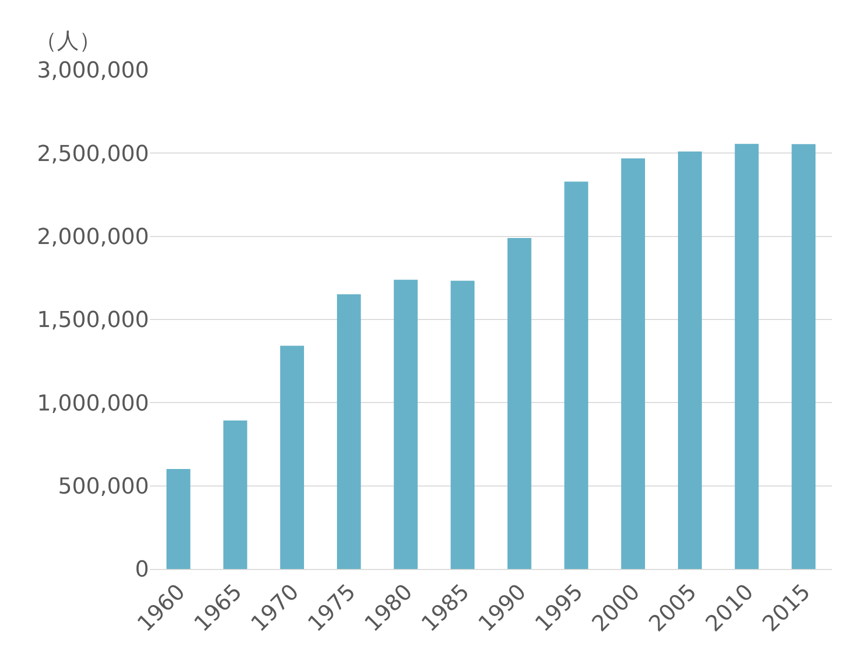  I want to click on y-tick-label: 2,000,000, so click(93, 237).